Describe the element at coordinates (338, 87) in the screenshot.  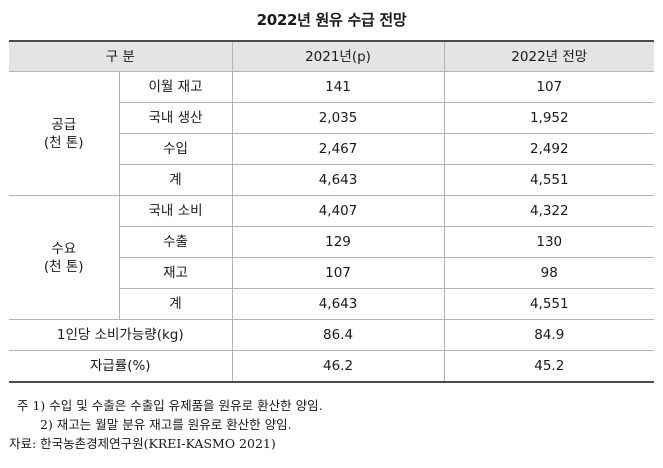
I see `cell-2021: 141` at that location.